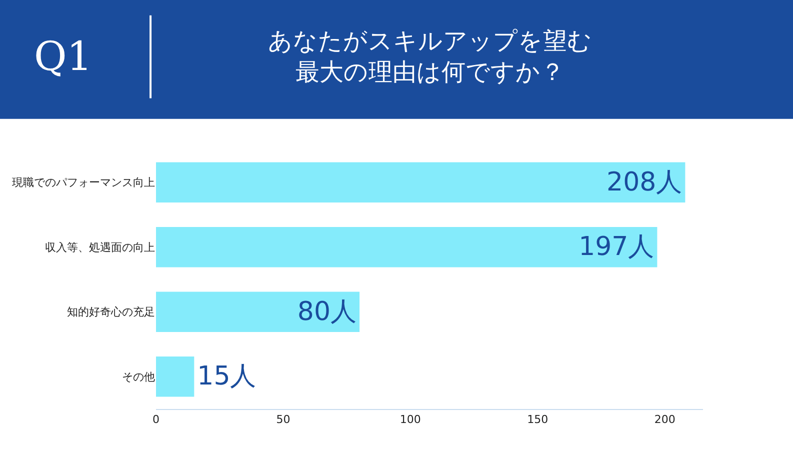  Describe the element at coordinates (111, 312) in the screenshot. I see `y-tick-label: 知的好奇心の充足` at that location.